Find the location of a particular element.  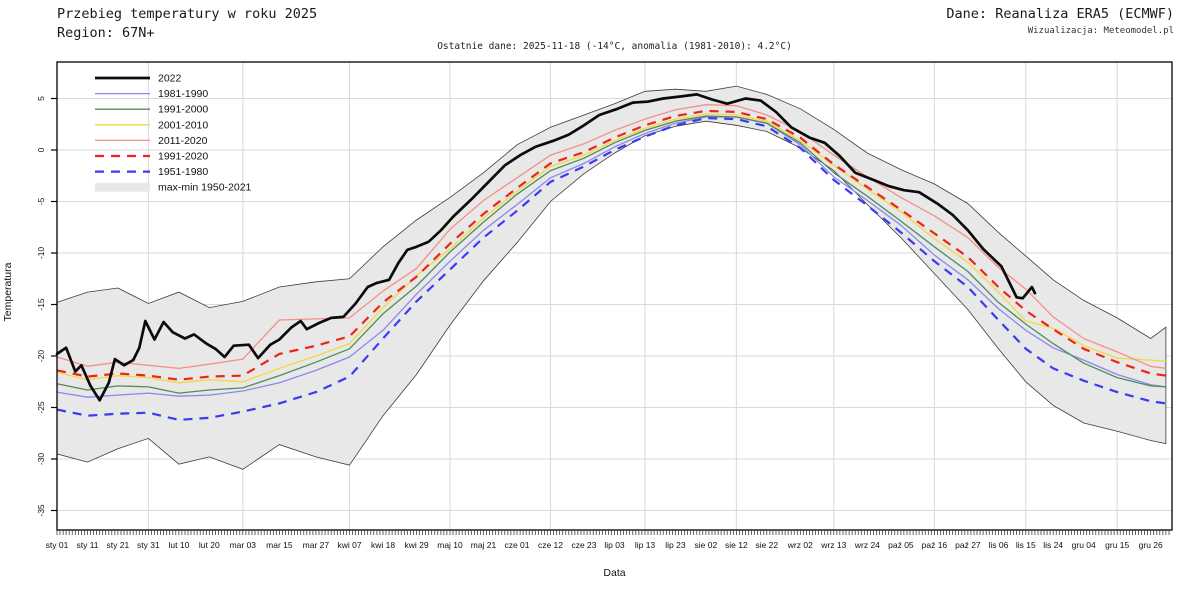

x-tick-label: cze 01 is located at coordinates (516, 545).